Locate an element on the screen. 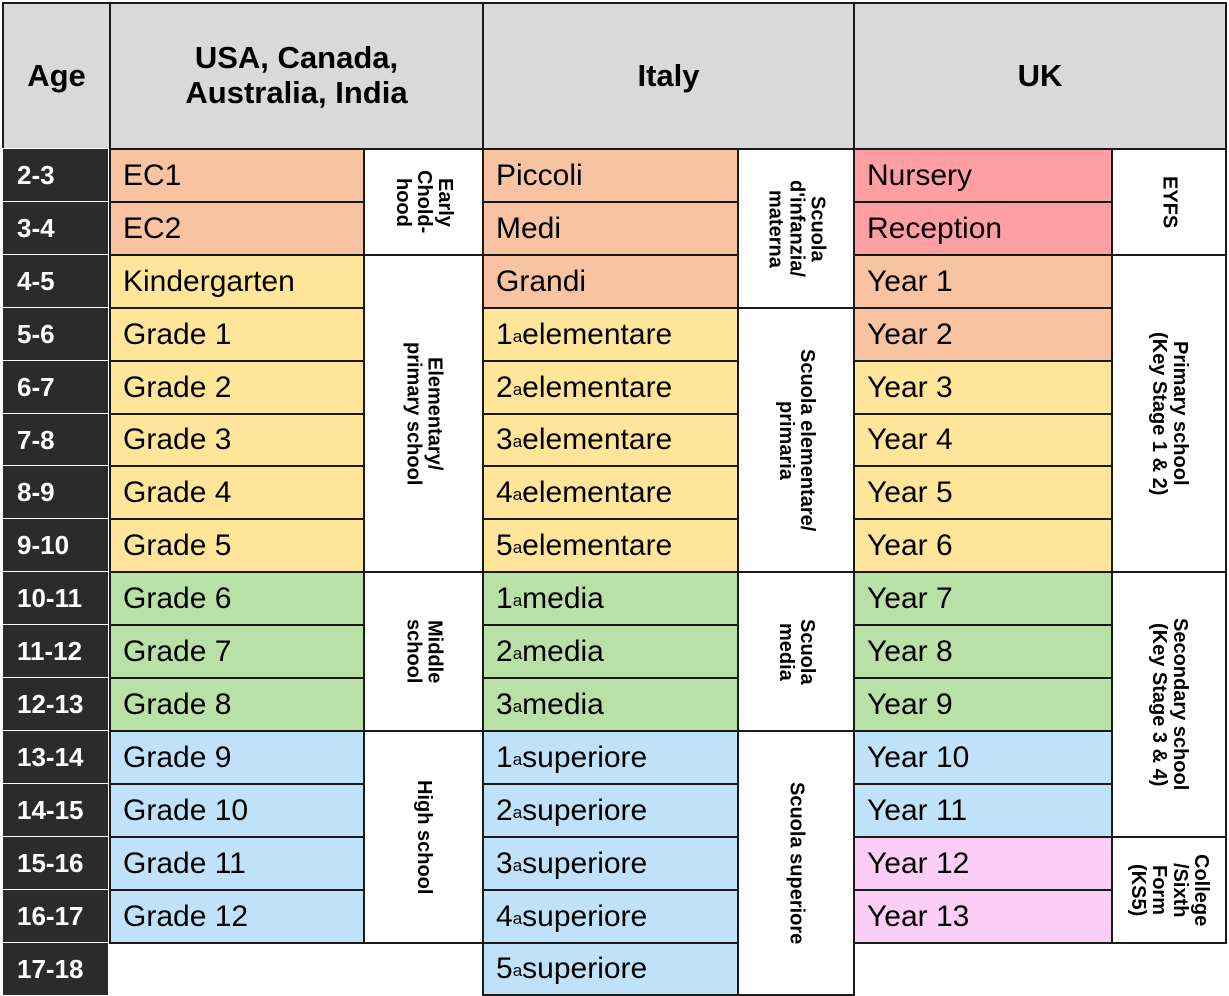 This screenshot has width=1229, height=996. uk-grade-cell: Reception is located at coordinates (983, 228).